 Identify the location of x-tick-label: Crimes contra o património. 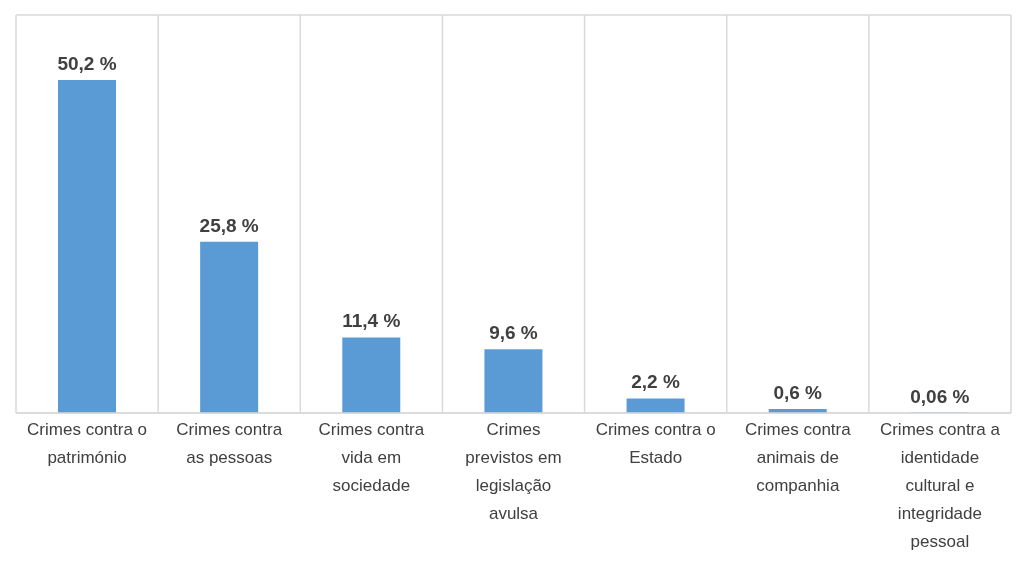
(87, 443).